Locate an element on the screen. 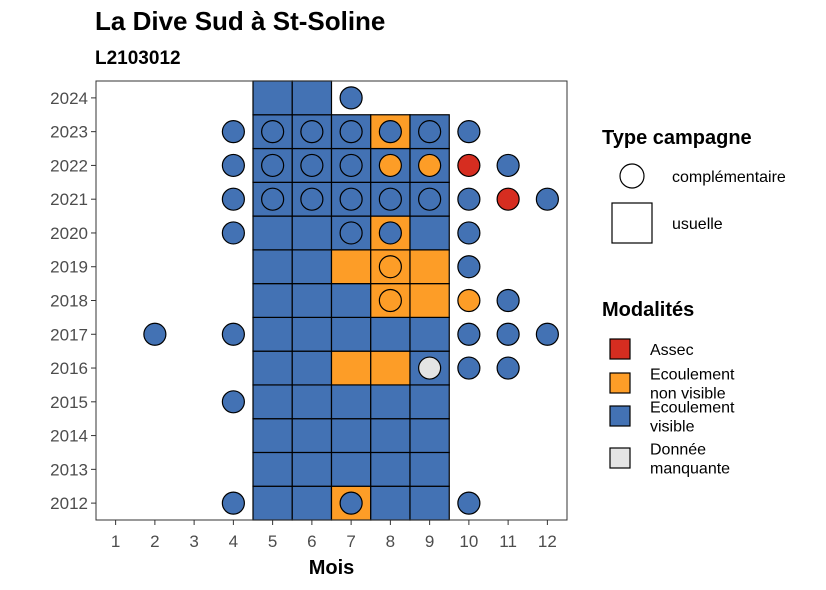 The width and height of the screenshot is (826, 590). legend-type-campagne: Type campagne complémentaire usuelle is located at coordinates (694, 185).